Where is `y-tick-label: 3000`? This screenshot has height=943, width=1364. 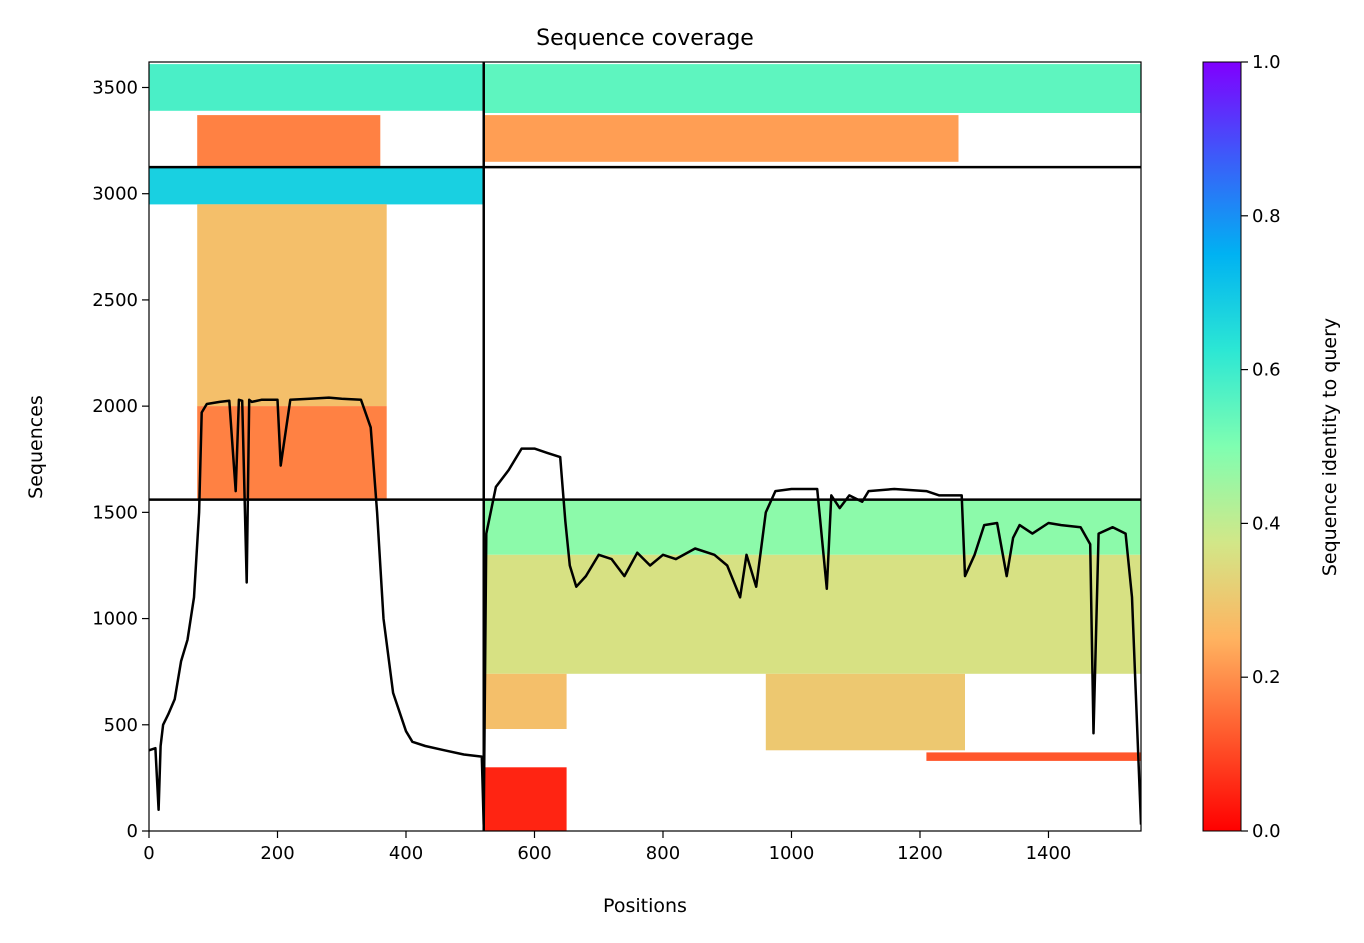 y-tick-label: 3000 is located at coordinates (115, 194).